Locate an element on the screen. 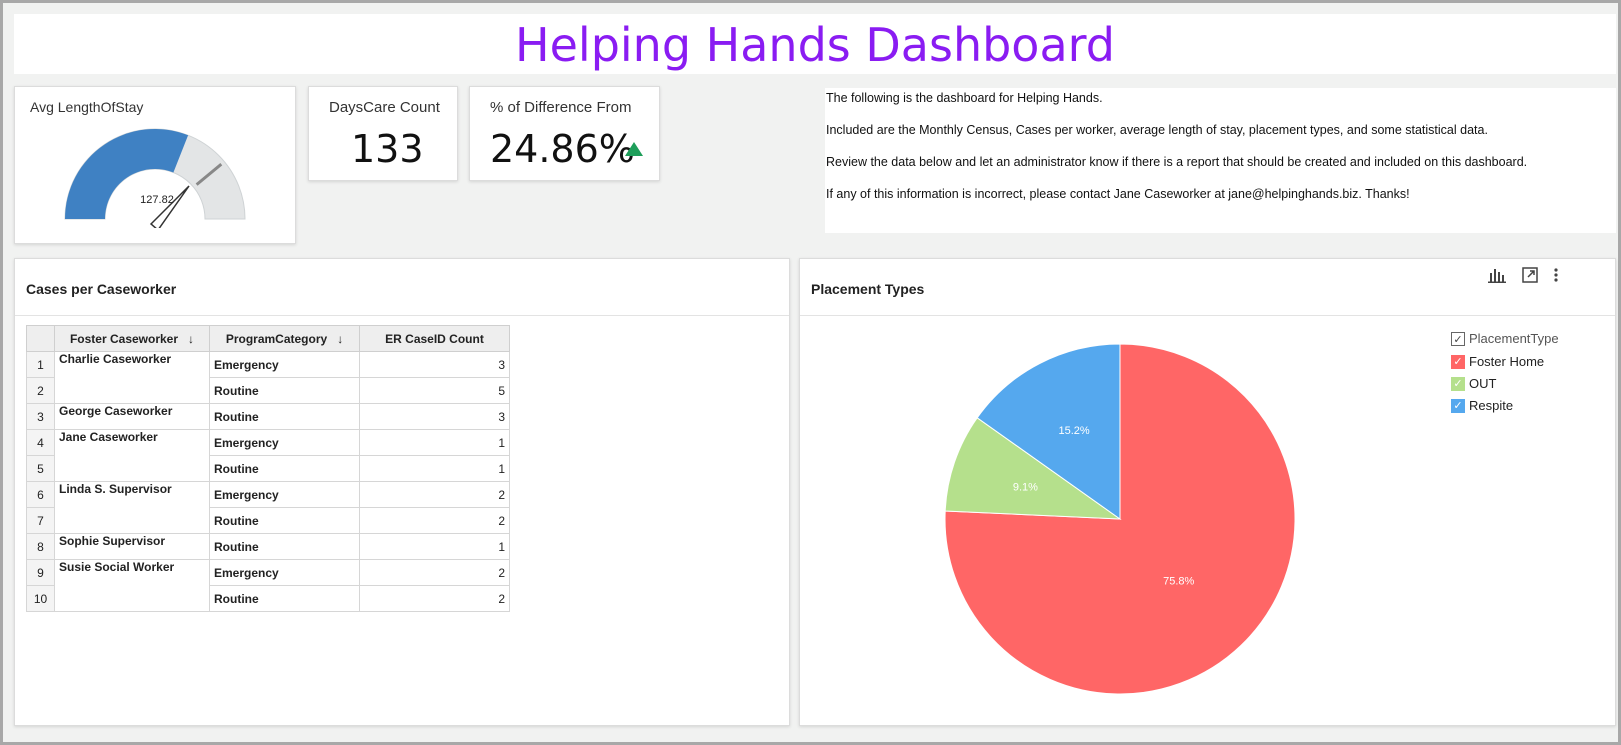 The image size is (1621, 745). avg-length-of-stay-label: Avg LengthOfStay is located at coordinates (87, 107).